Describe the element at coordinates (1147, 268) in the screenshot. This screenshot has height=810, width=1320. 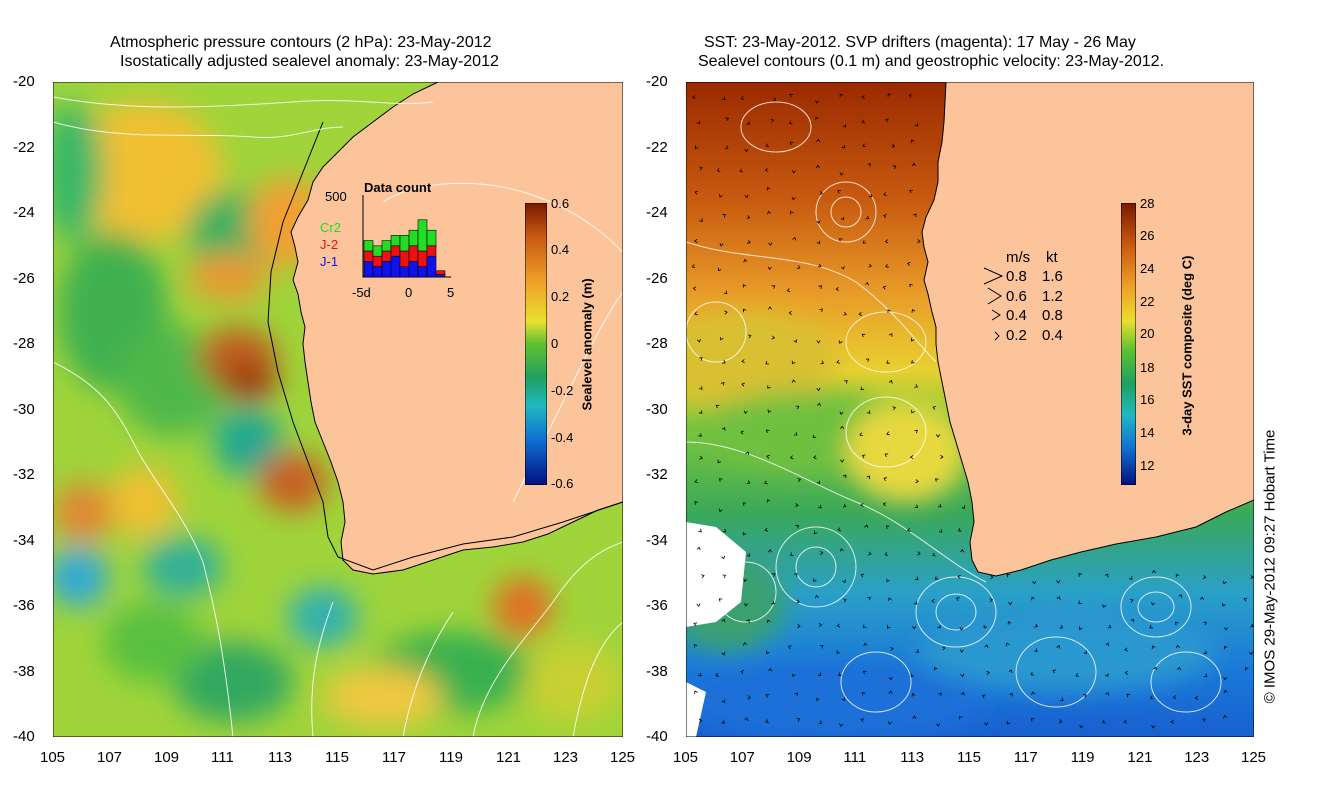
I see `right-cb-tick: 24` at that location.